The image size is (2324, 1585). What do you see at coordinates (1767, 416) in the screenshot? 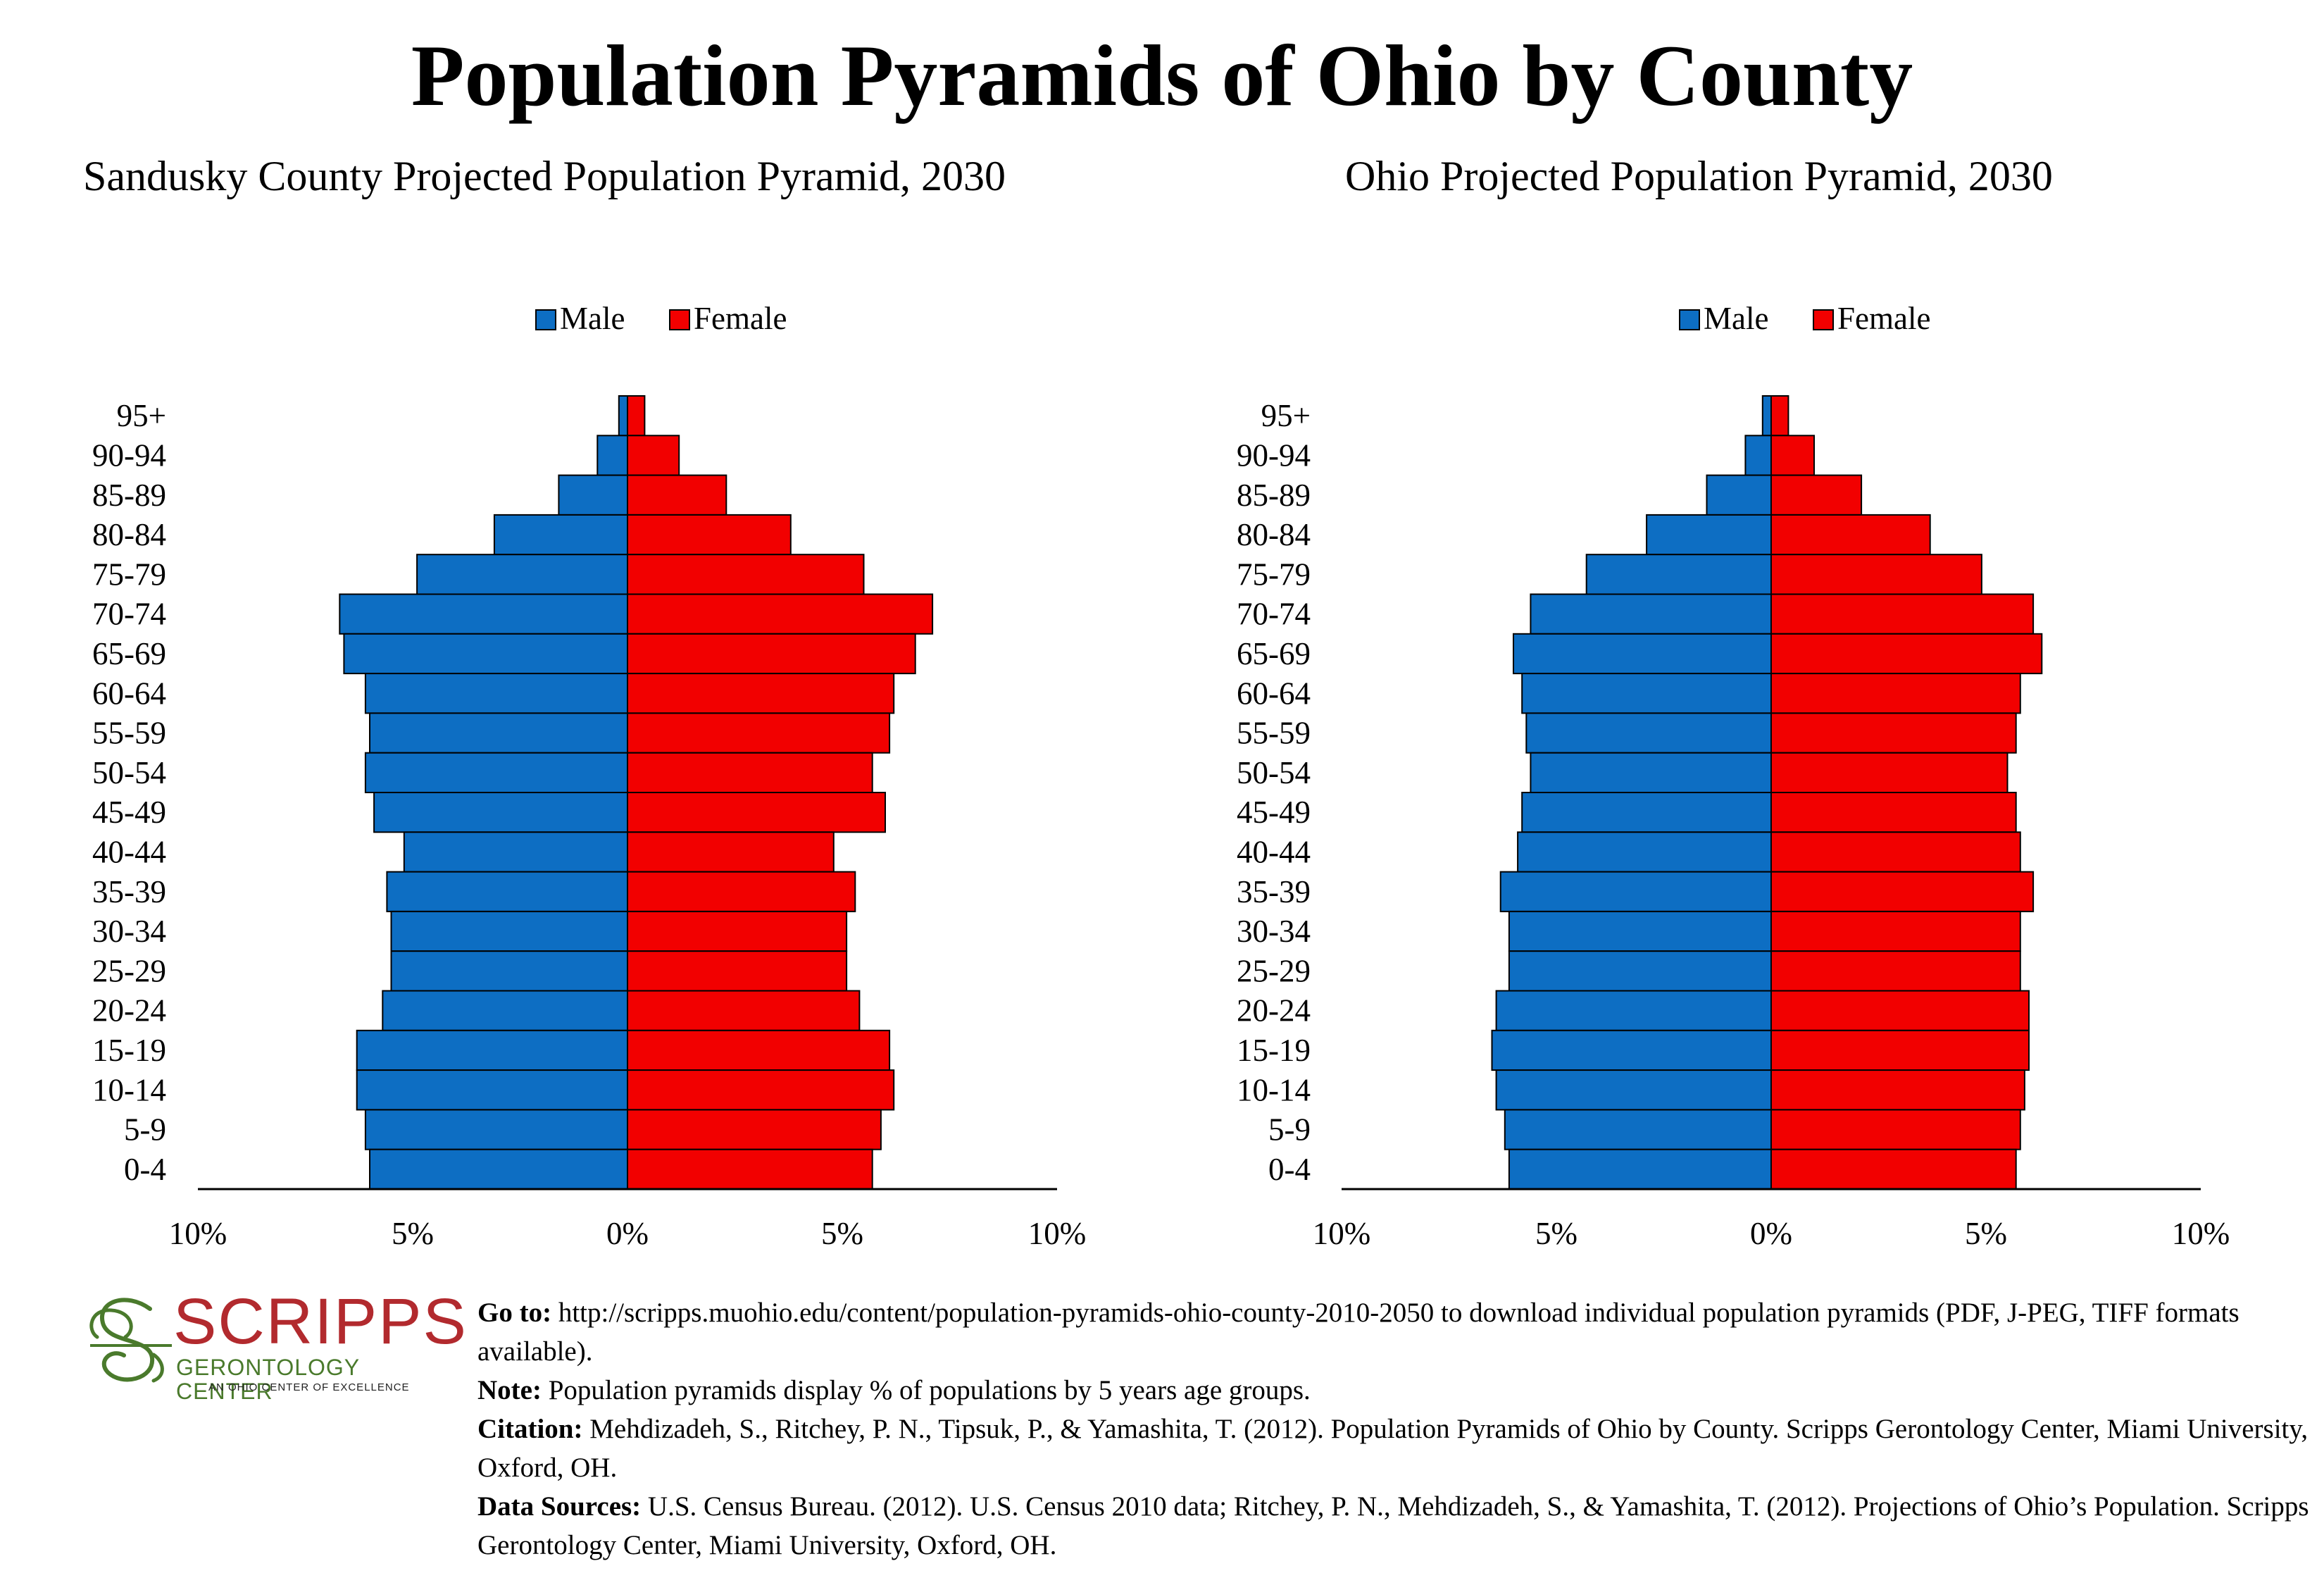
I see `bar-male-95+` at bounding box center [1767, 416].